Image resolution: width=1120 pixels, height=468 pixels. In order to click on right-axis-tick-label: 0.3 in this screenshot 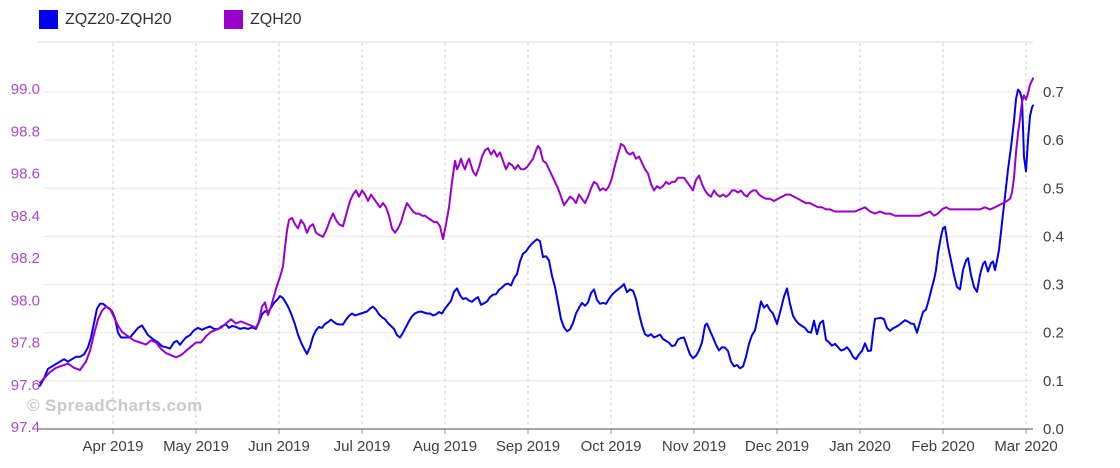, I will do `click(1053, 285)`.